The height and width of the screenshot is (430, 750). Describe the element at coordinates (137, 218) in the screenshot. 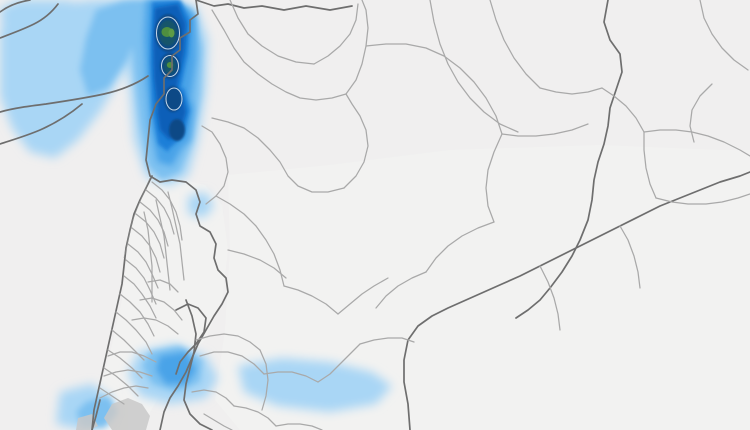

I see `coastline-highlight` at that location.